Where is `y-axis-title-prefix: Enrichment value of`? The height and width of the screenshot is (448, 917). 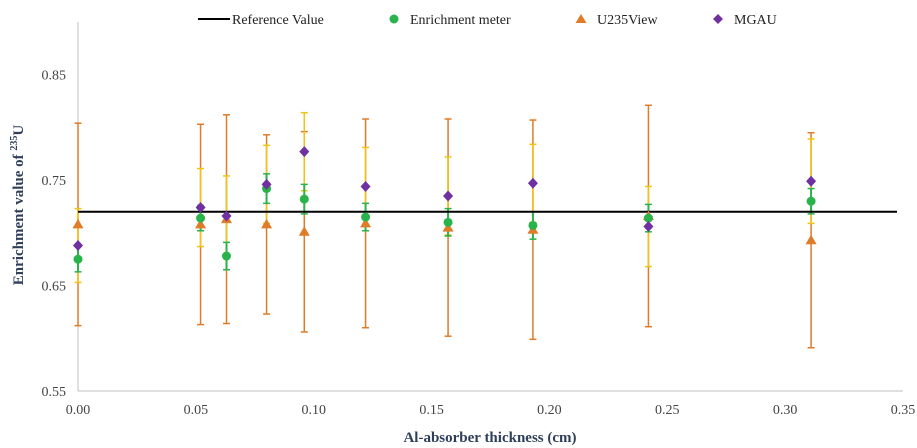
y-axis-title-prefix: Enrichment value of is located at coordinates (19, 218).